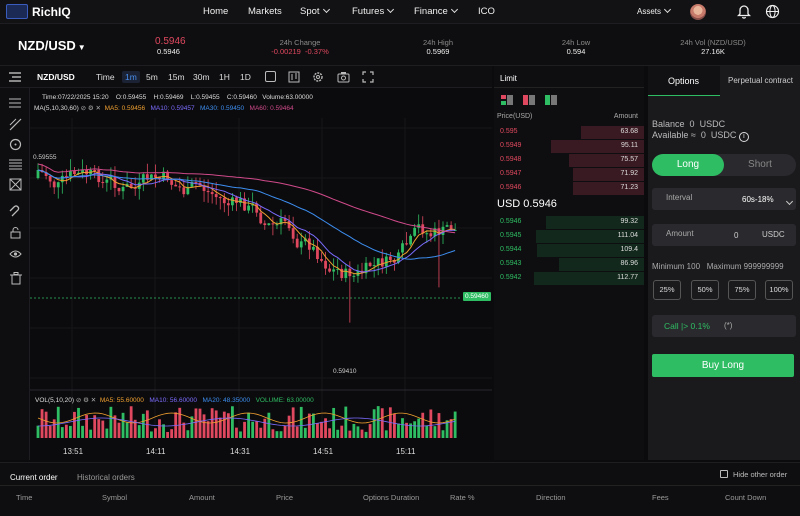 Image resolution: width=800 pixels, height=516 pixels. I want to click on bid-row: 0.5942 112.77, so click(569, 278).